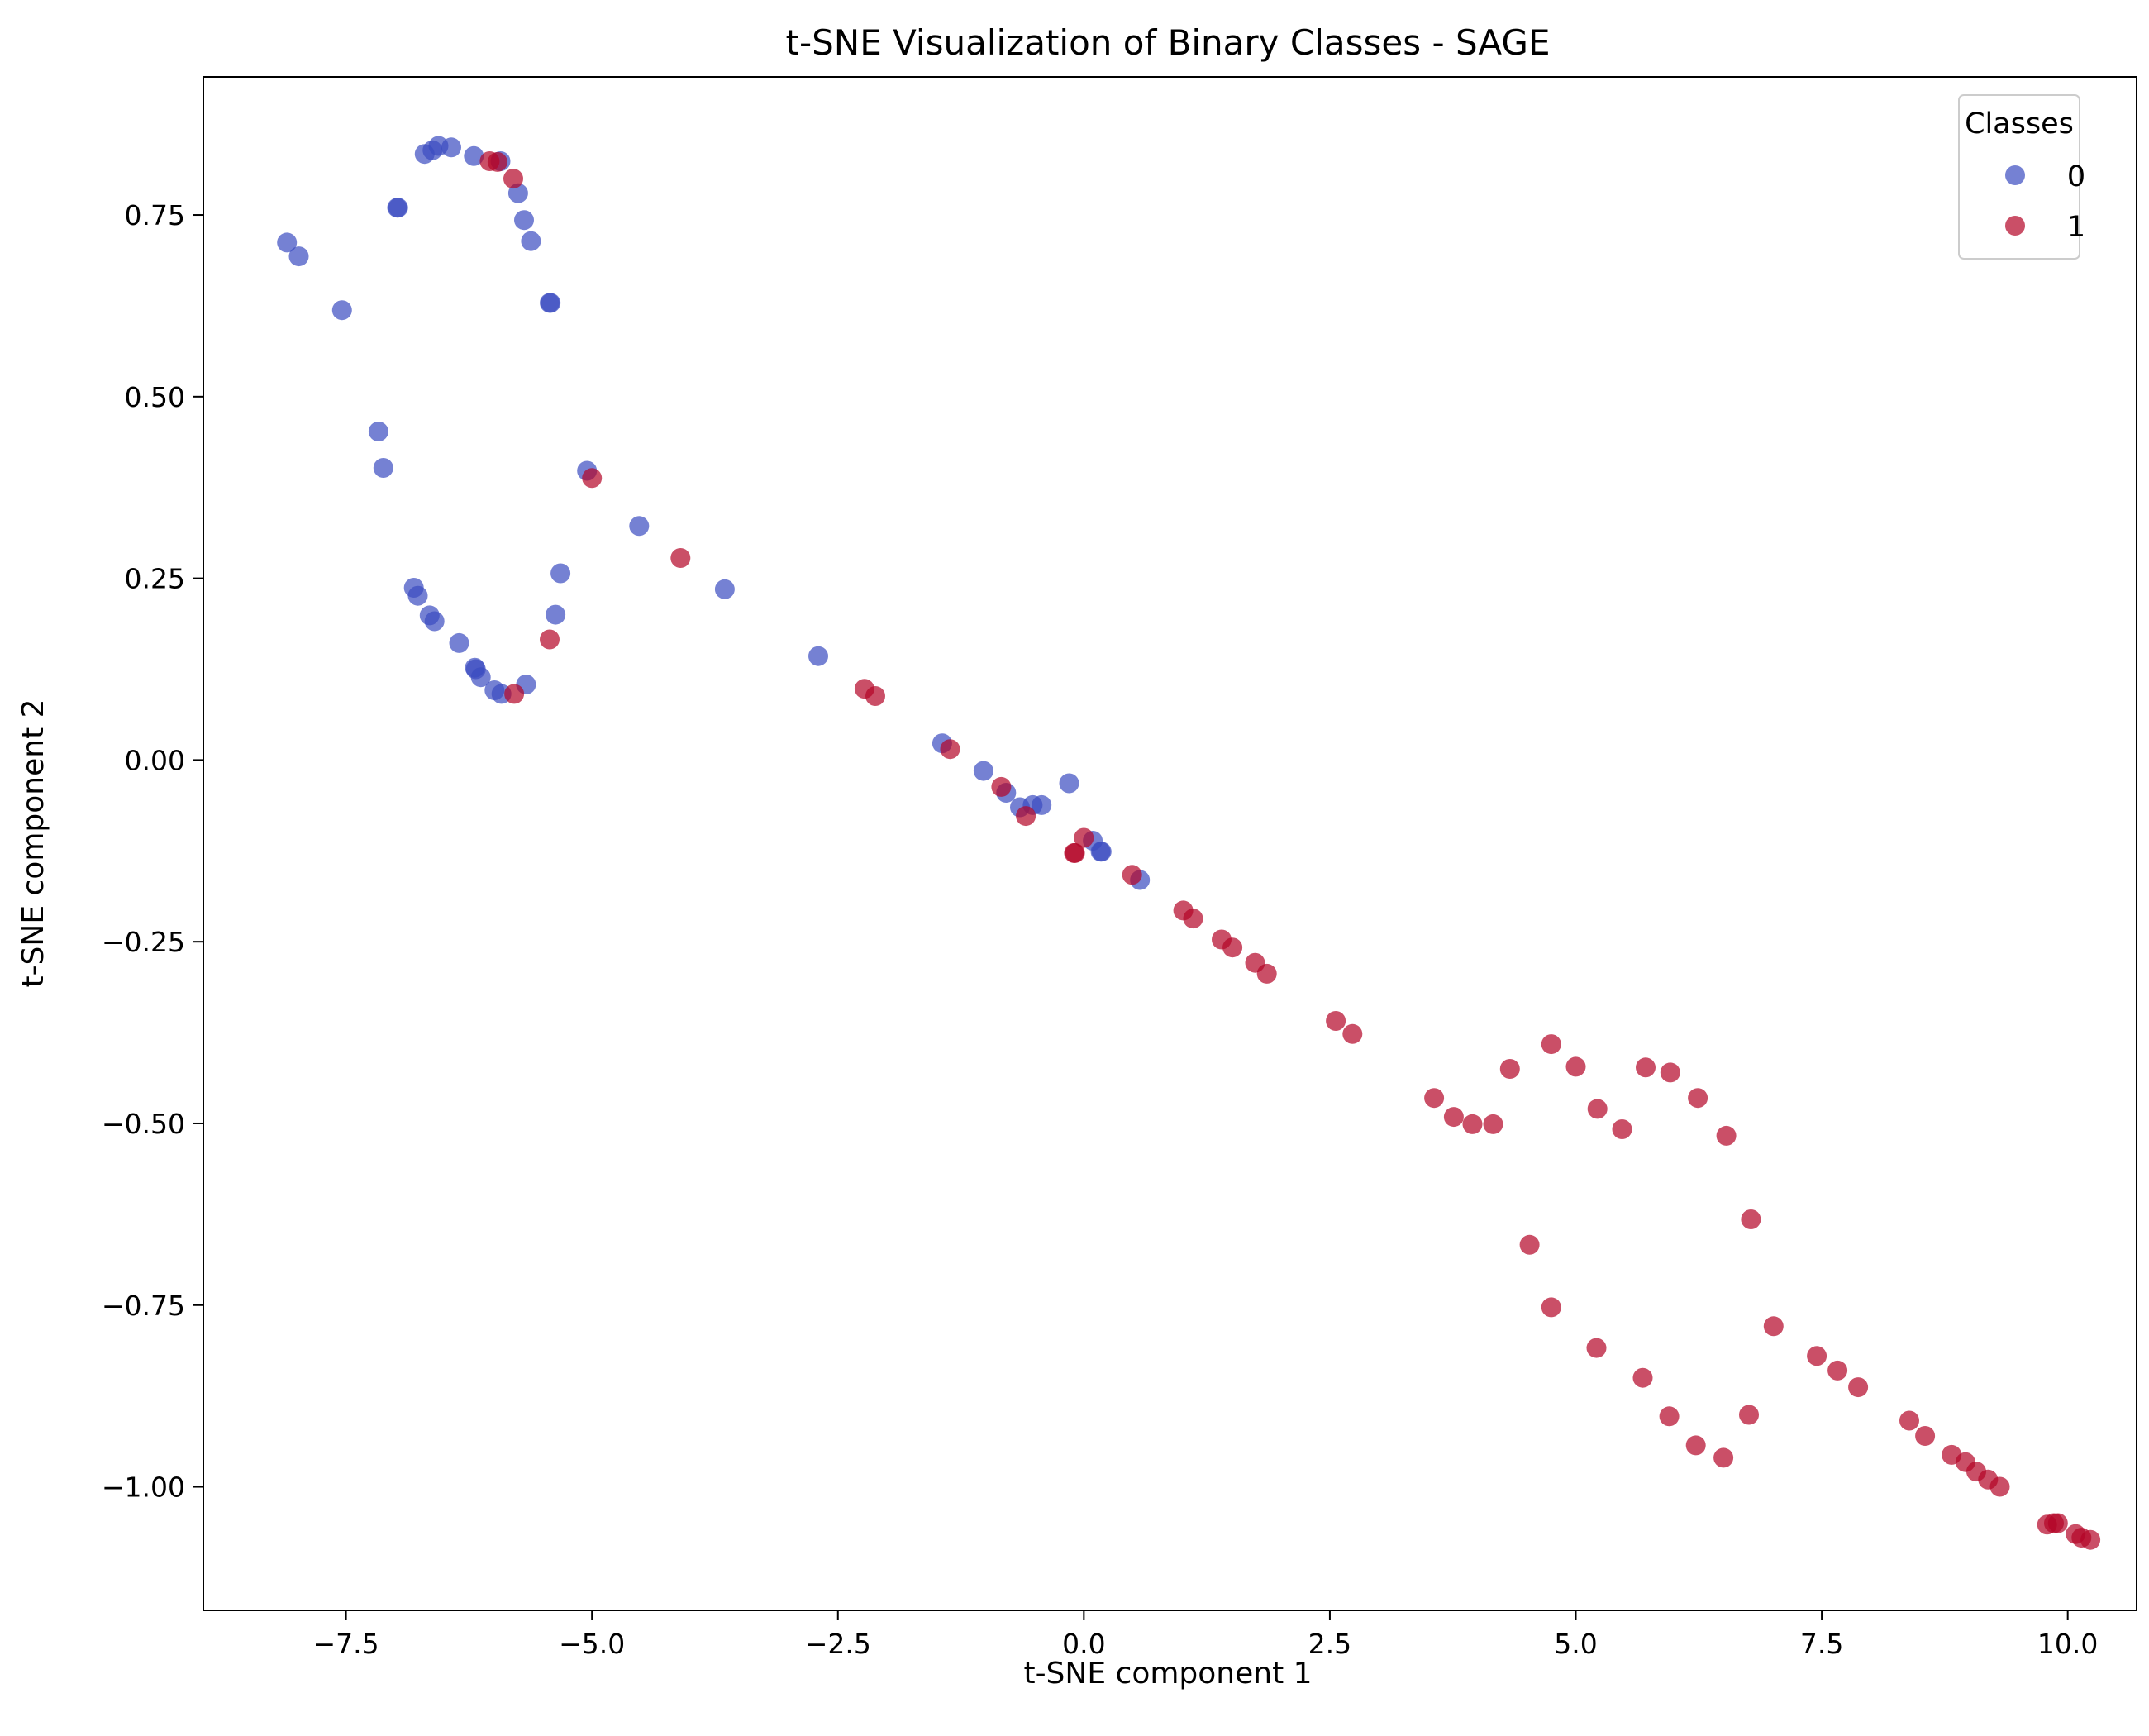  I want to click on y-tick-label: 0.00, so click(155, 760).